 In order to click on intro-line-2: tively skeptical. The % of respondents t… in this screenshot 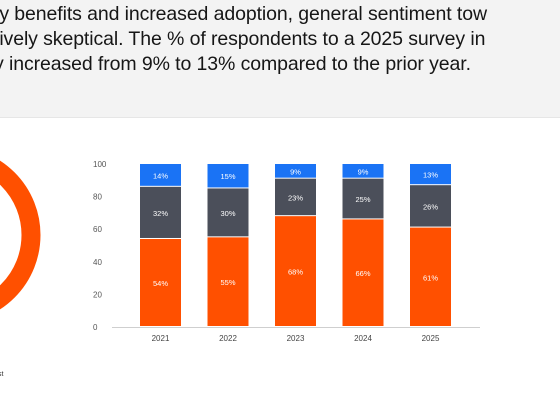, I will do `click(243, 39)`.